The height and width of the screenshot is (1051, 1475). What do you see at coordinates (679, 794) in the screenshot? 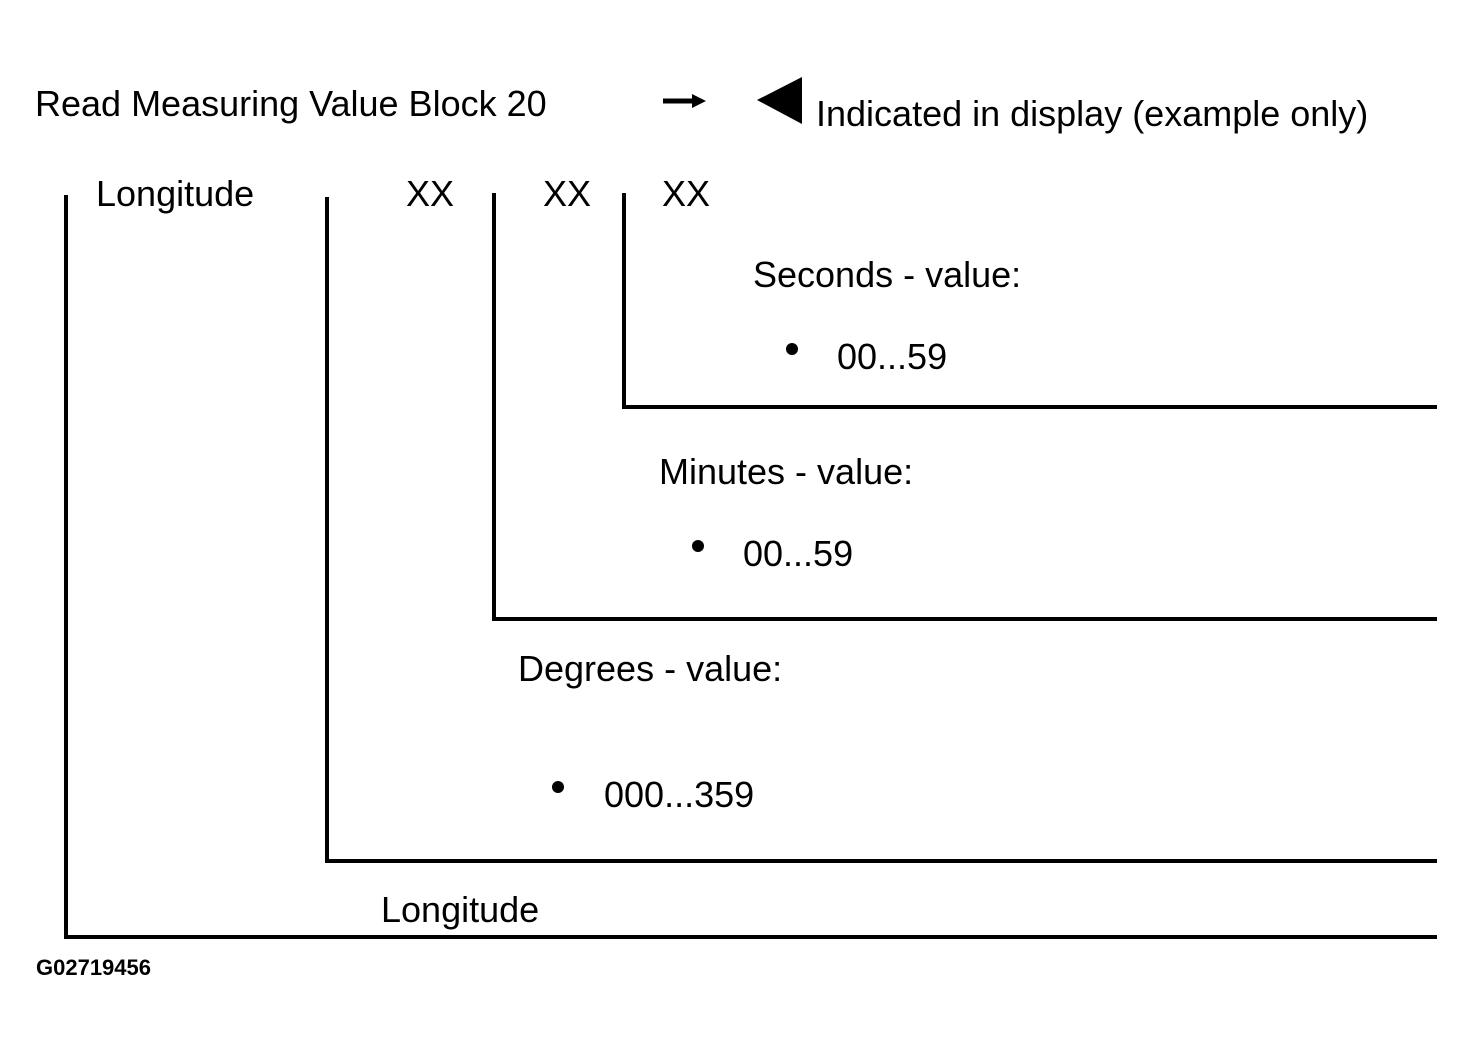
I see `section-range: 000...359` at bounding box center [679, 794].